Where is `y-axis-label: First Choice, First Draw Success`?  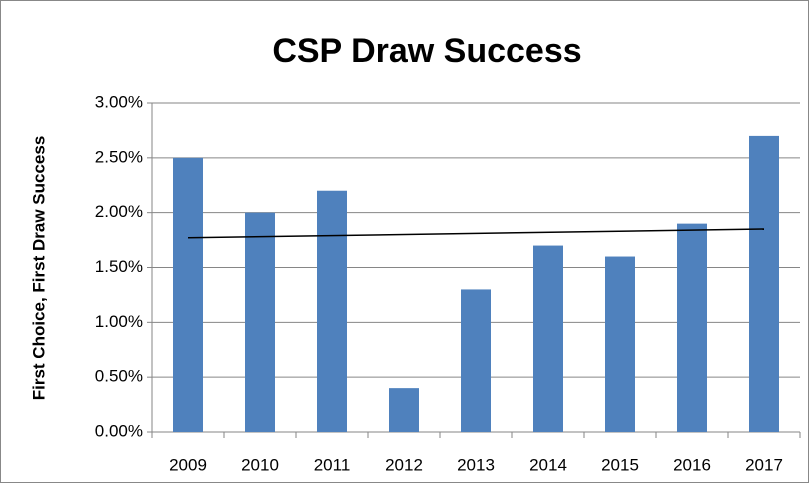 y-axis-label: First Choice, First Draw Success is located at coordinates (38, 268).